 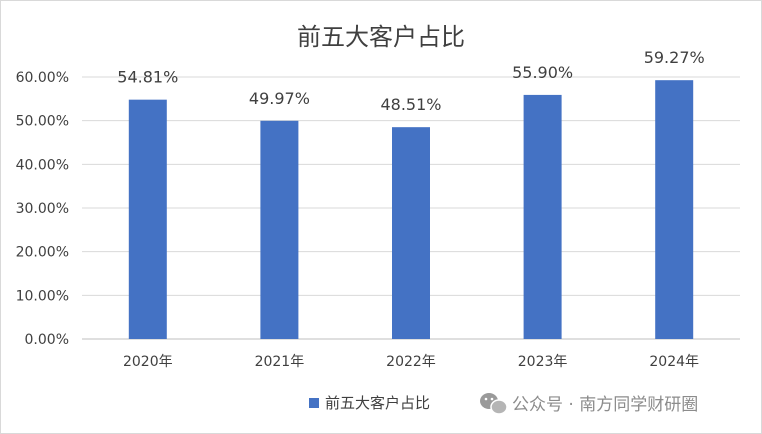 What do you see at coordinates (381, 37) in the screenshot?
I see `chart-title: 前五大客户占比` at bounding box center [381, 37].